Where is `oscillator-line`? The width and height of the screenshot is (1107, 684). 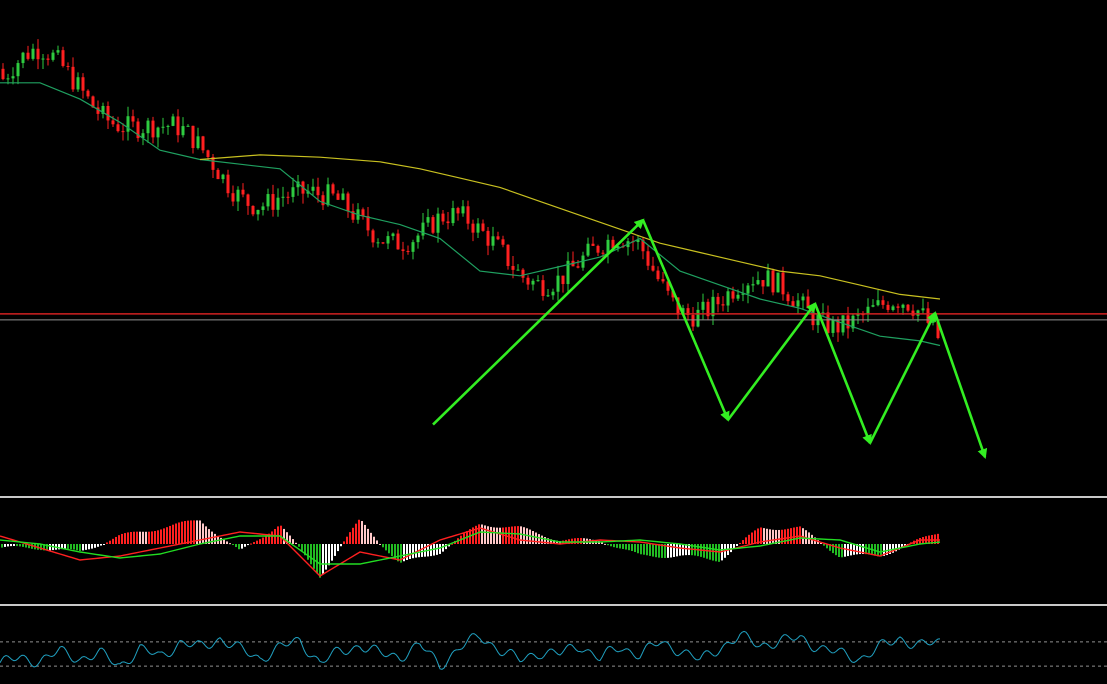 oscillator-line is located at coordinates (470, 650).